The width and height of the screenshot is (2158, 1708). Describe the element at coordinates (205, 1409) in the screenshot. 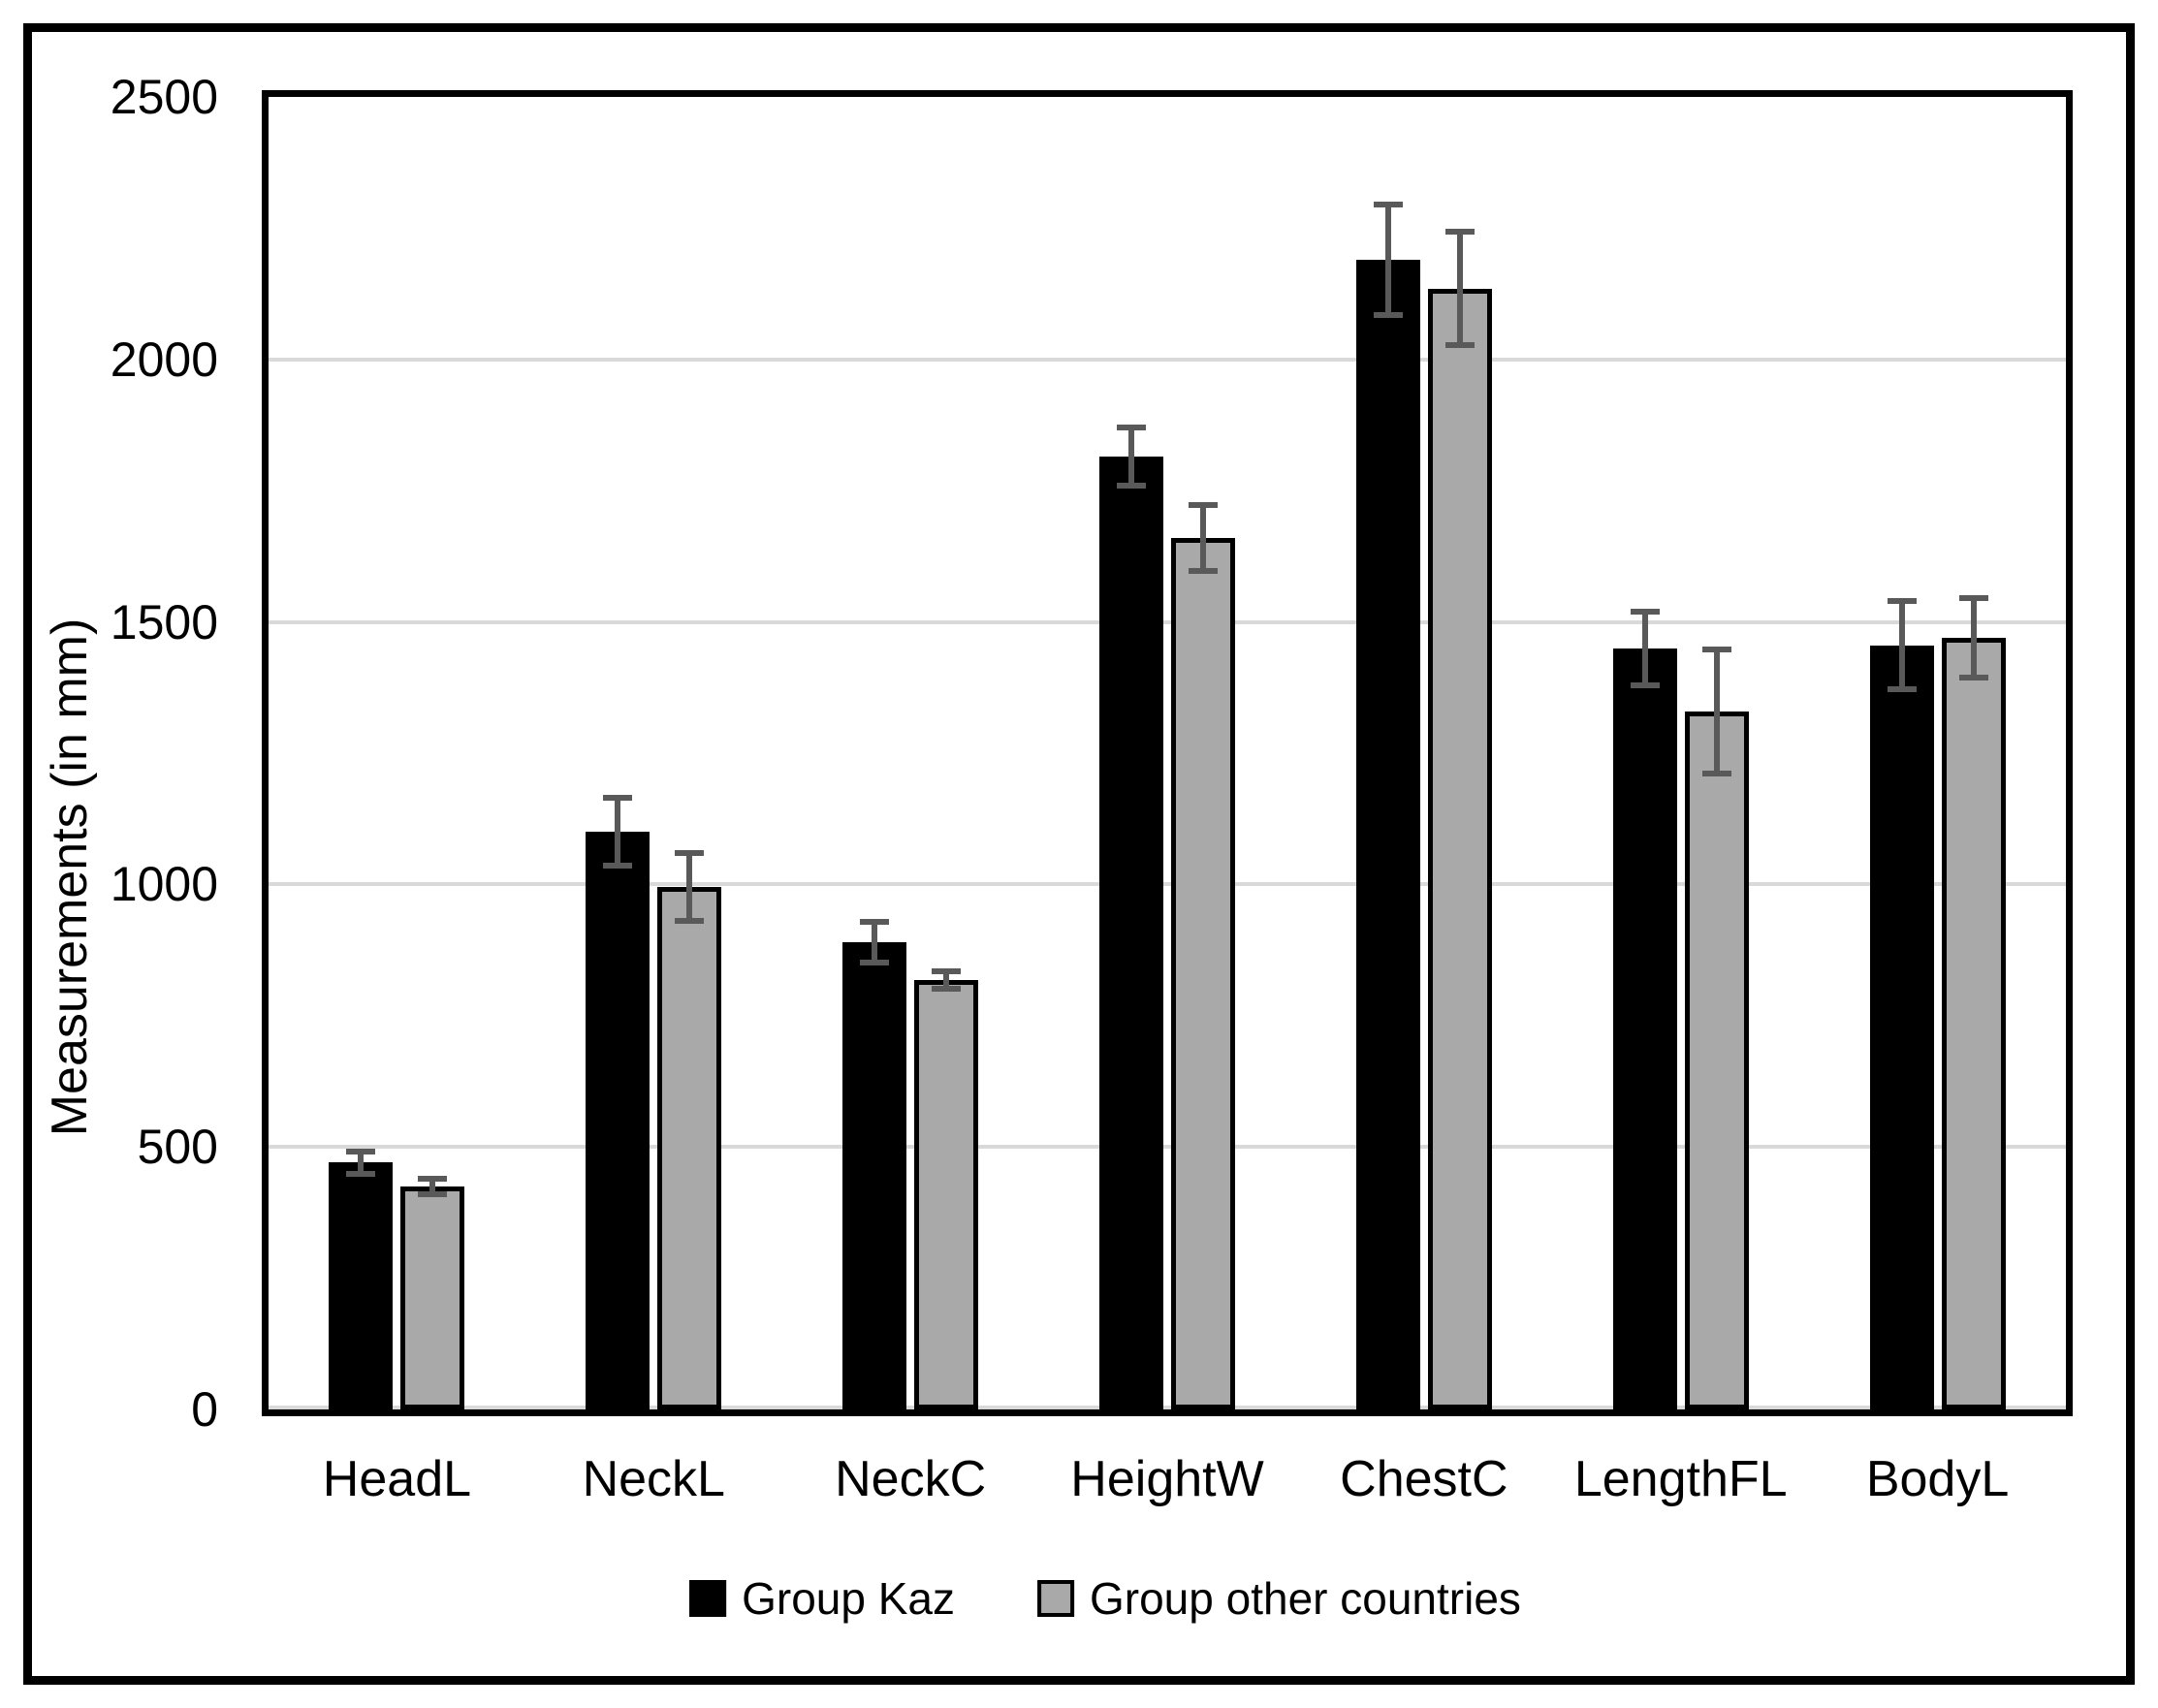

I see `y-tick-label-0: 0` at that location.